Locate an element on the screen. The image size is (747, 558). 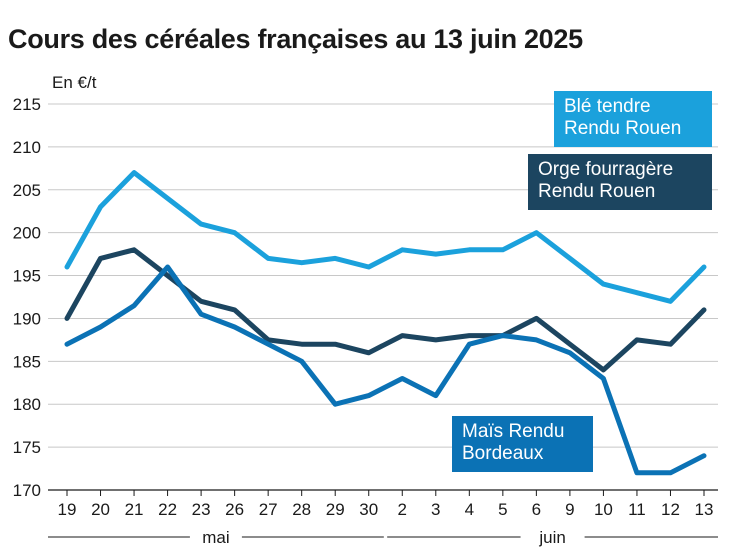
x-tick-label: 21 is located at coordinates (134, 509).